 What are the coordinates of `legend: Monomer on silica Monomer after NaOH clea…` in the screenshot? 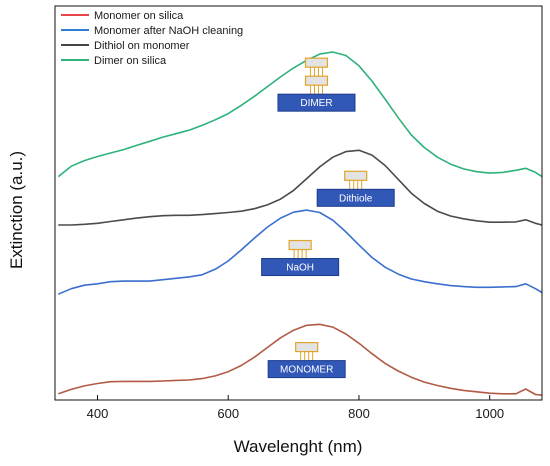 It's located at (152, 38).